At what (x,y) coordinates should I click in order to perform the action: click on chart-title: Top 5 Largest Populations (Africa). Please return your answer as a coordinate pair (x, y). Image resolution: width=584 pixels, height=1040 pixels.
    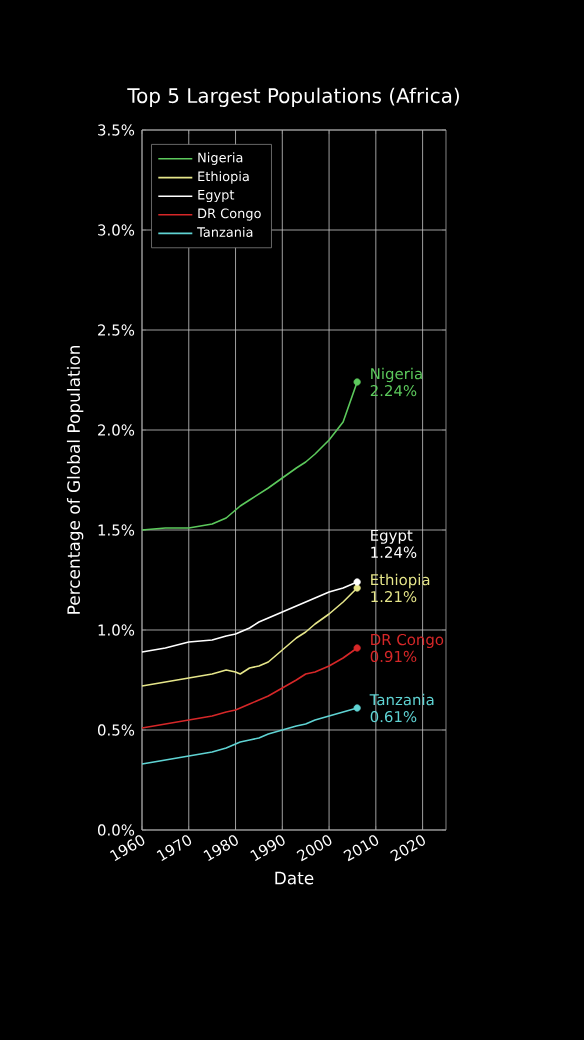
    Looking at the image, I should click on (293, 97).